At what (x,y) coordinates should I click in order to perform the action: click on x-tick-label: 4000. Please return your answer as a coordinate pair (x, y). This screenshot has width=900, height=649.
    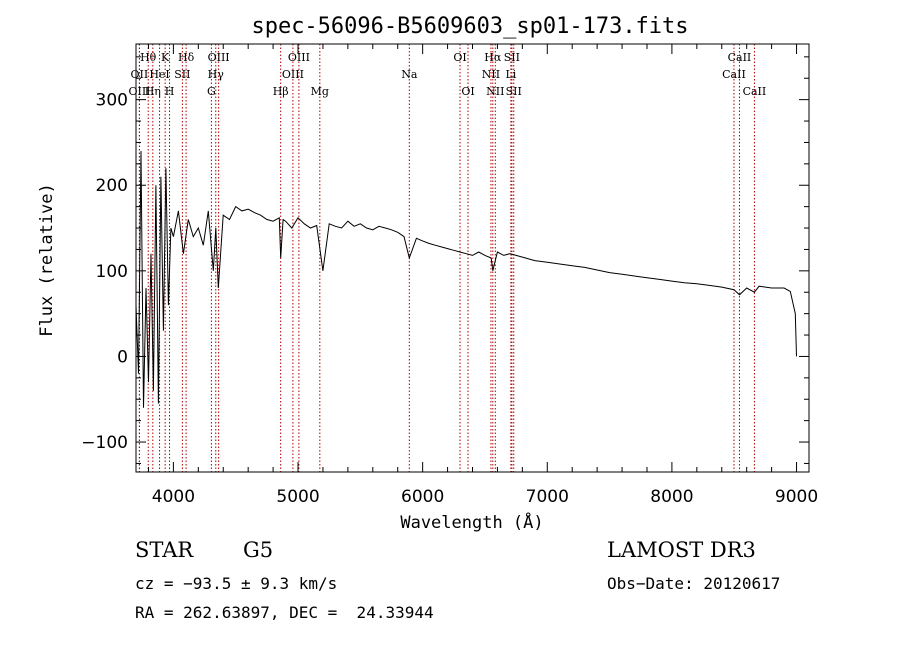
    Looking at the image, I should click on (173, 497).